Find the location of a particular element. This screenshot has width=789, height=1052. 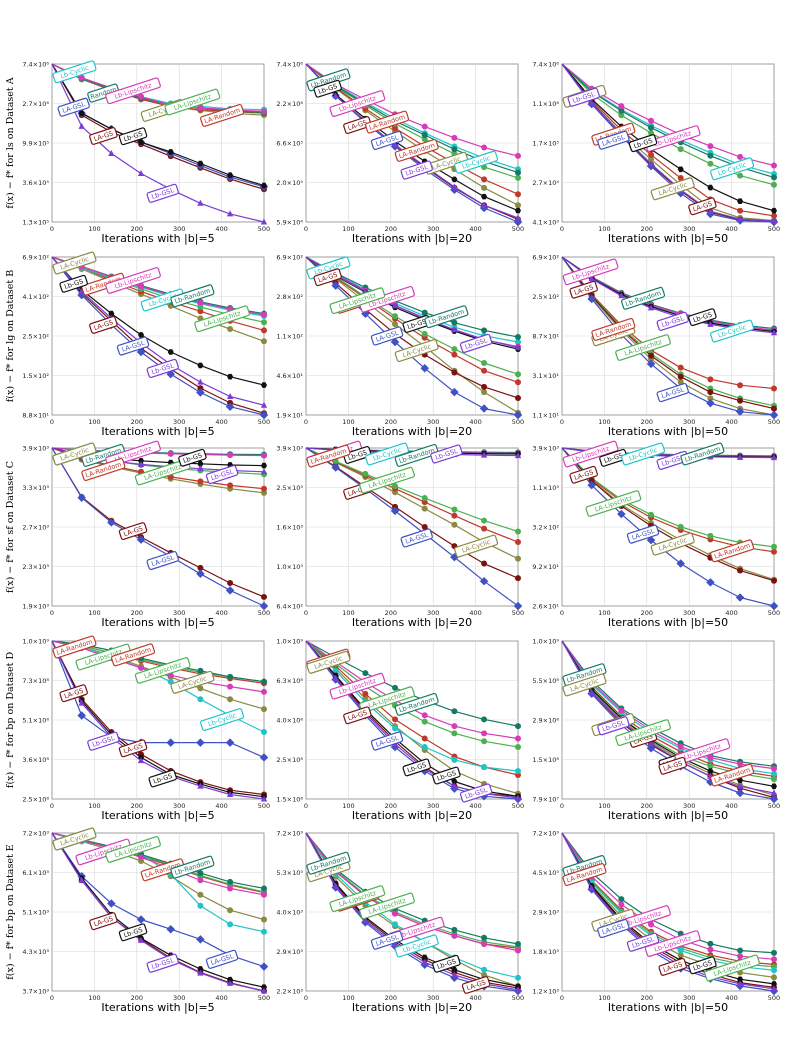

series-Lb-GSL is located at coordinates (159, 144).